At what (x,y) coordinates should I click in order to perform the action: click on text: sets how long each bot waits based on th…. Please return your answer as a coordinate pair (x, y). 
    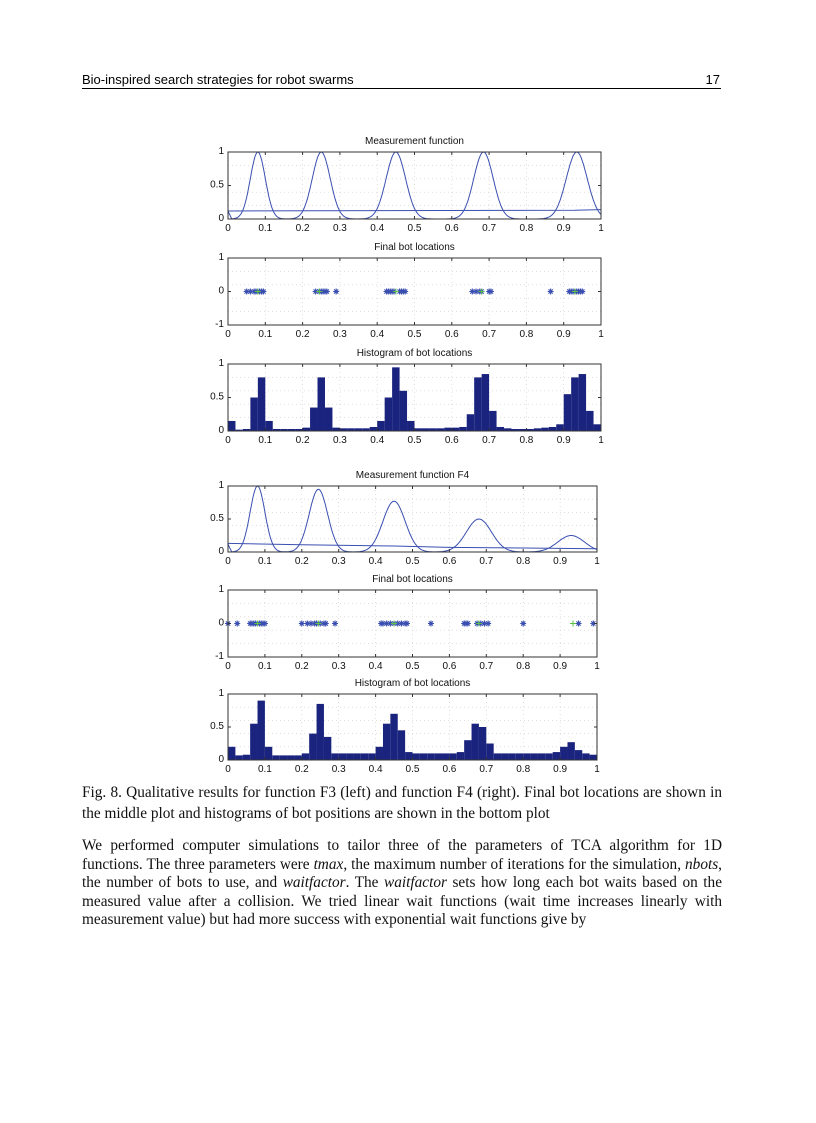
    Looking at the image, I should click on (402, 901).